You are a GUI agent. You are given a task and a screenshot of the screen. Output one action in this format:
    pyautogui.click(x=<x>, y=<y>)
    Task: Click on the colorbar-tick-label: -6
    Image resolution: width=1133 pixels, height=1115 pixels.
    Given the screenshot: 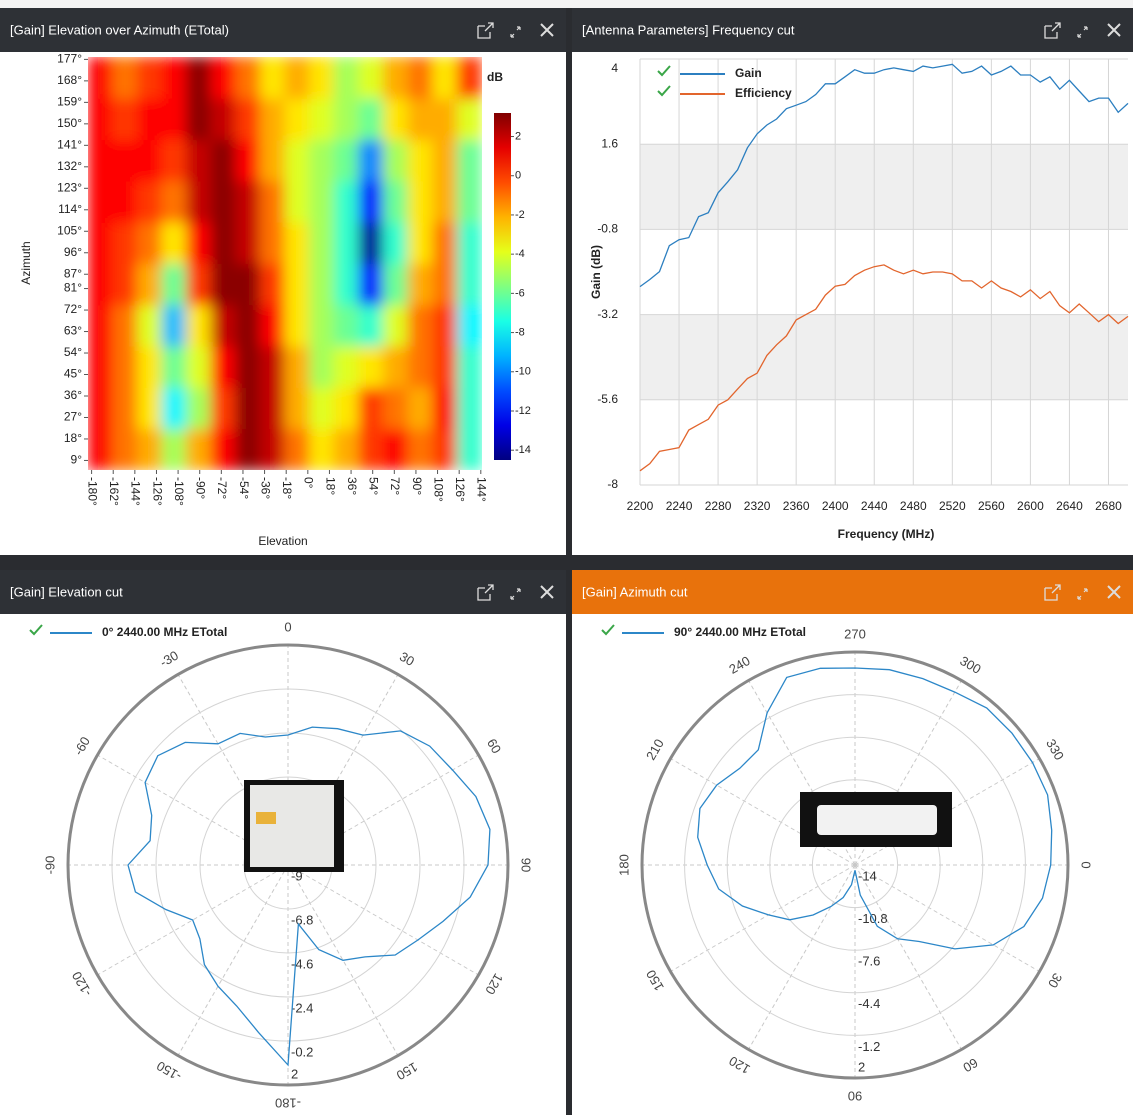 What is the action you would take?
    pyautogui.click(x=520, y=293)
    